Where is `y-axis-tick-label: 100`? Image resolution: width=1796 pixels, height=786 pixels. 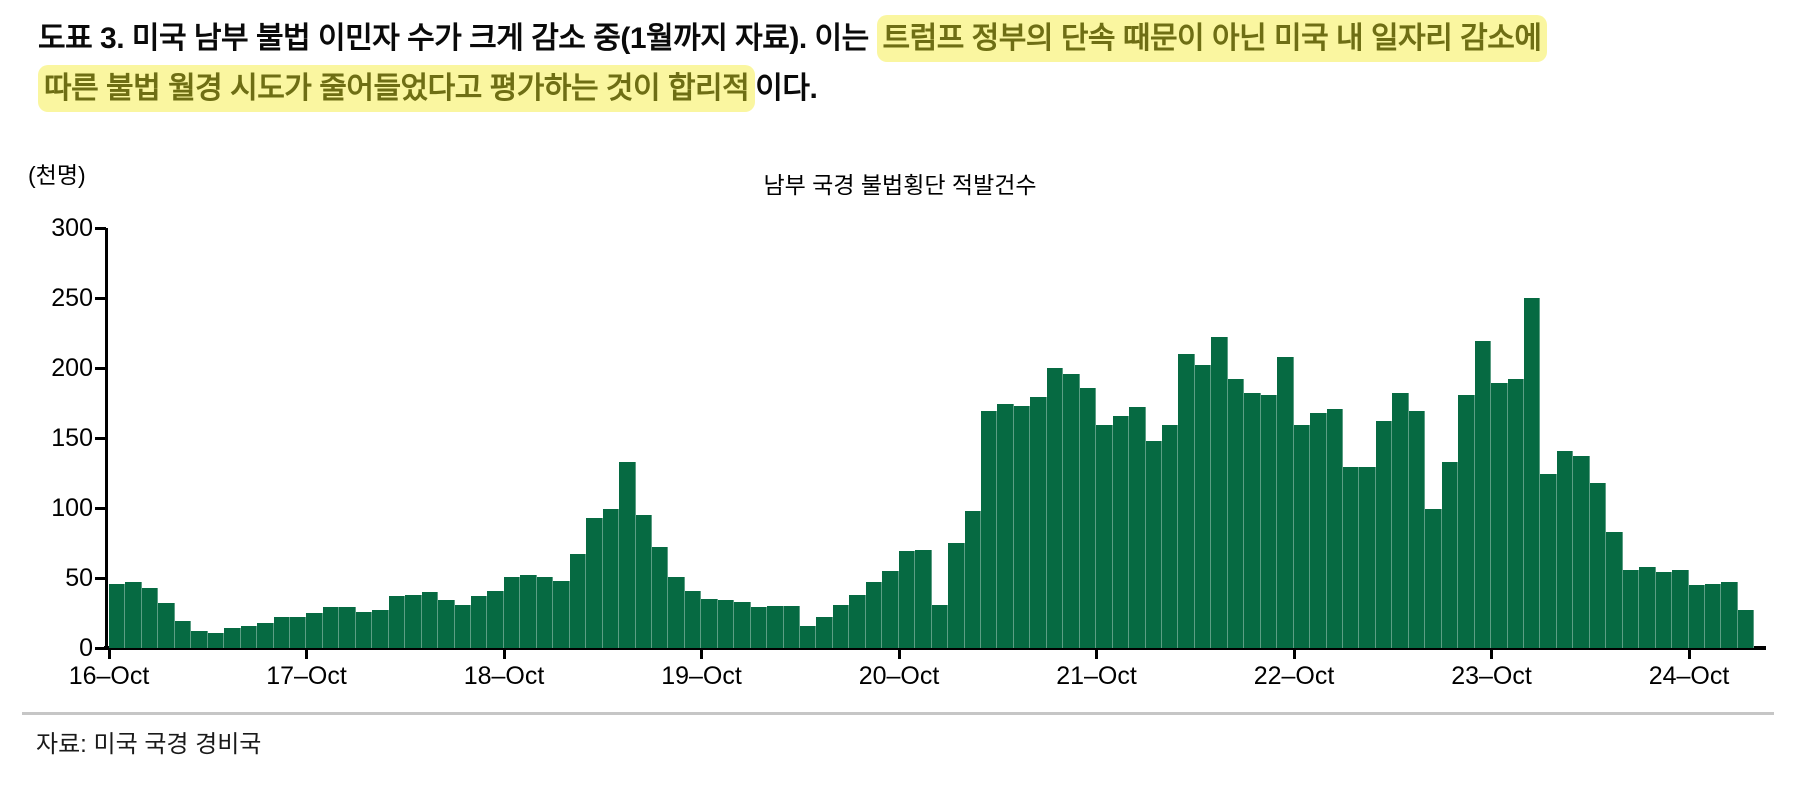
y-axis-tick-label: 100 is located at coordinates (72, 508).